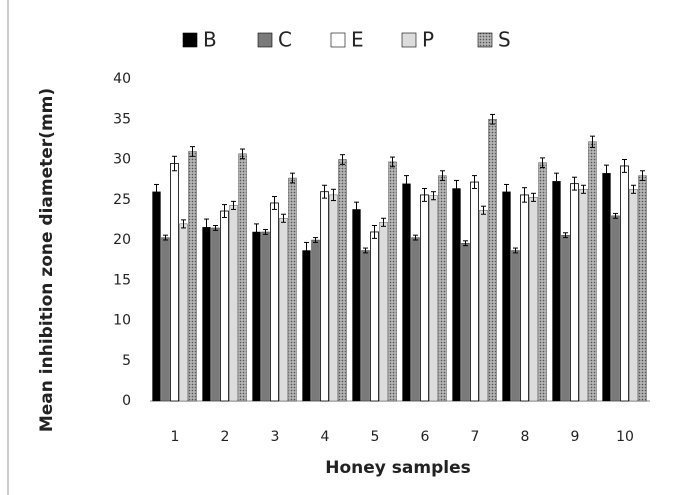 This screenshot has width=681, height=495. I want to click on x-tick-label: 3, so click(275, 437).